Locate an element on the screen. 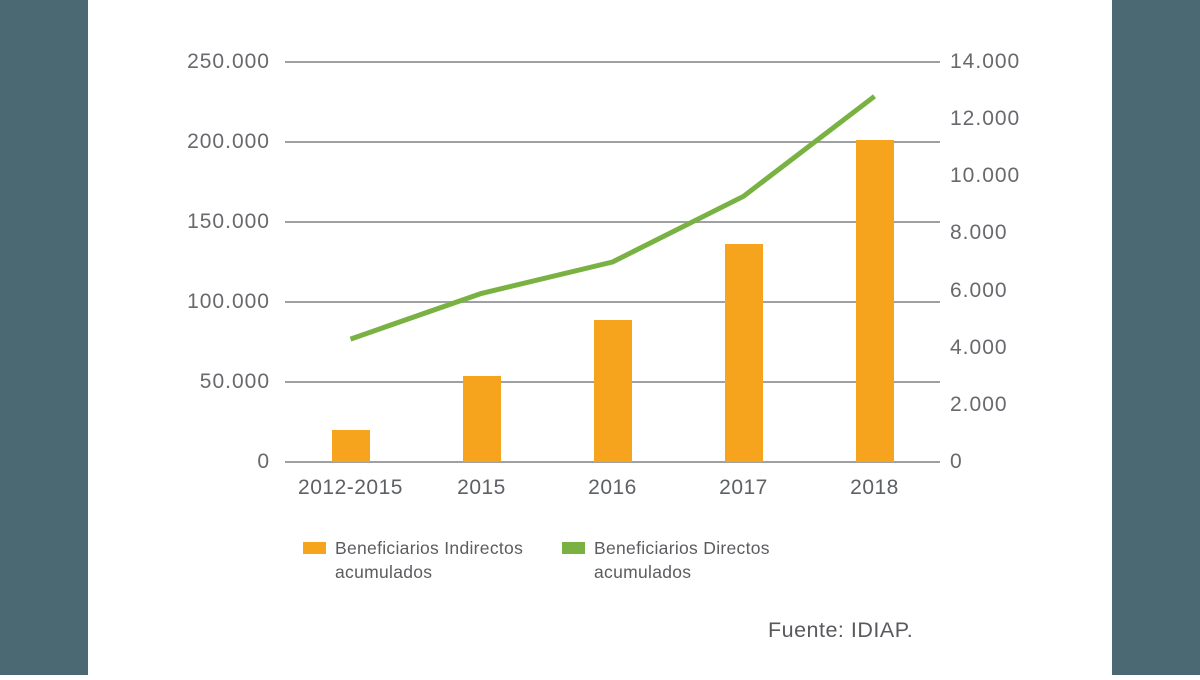  x-axis-label-2015: 2015 is located at coordinates (481, 487).